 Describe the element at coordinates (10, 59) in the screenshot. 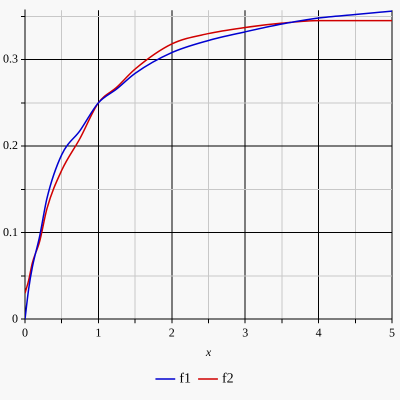

I see `y-tick-label: 0.3` at that location.